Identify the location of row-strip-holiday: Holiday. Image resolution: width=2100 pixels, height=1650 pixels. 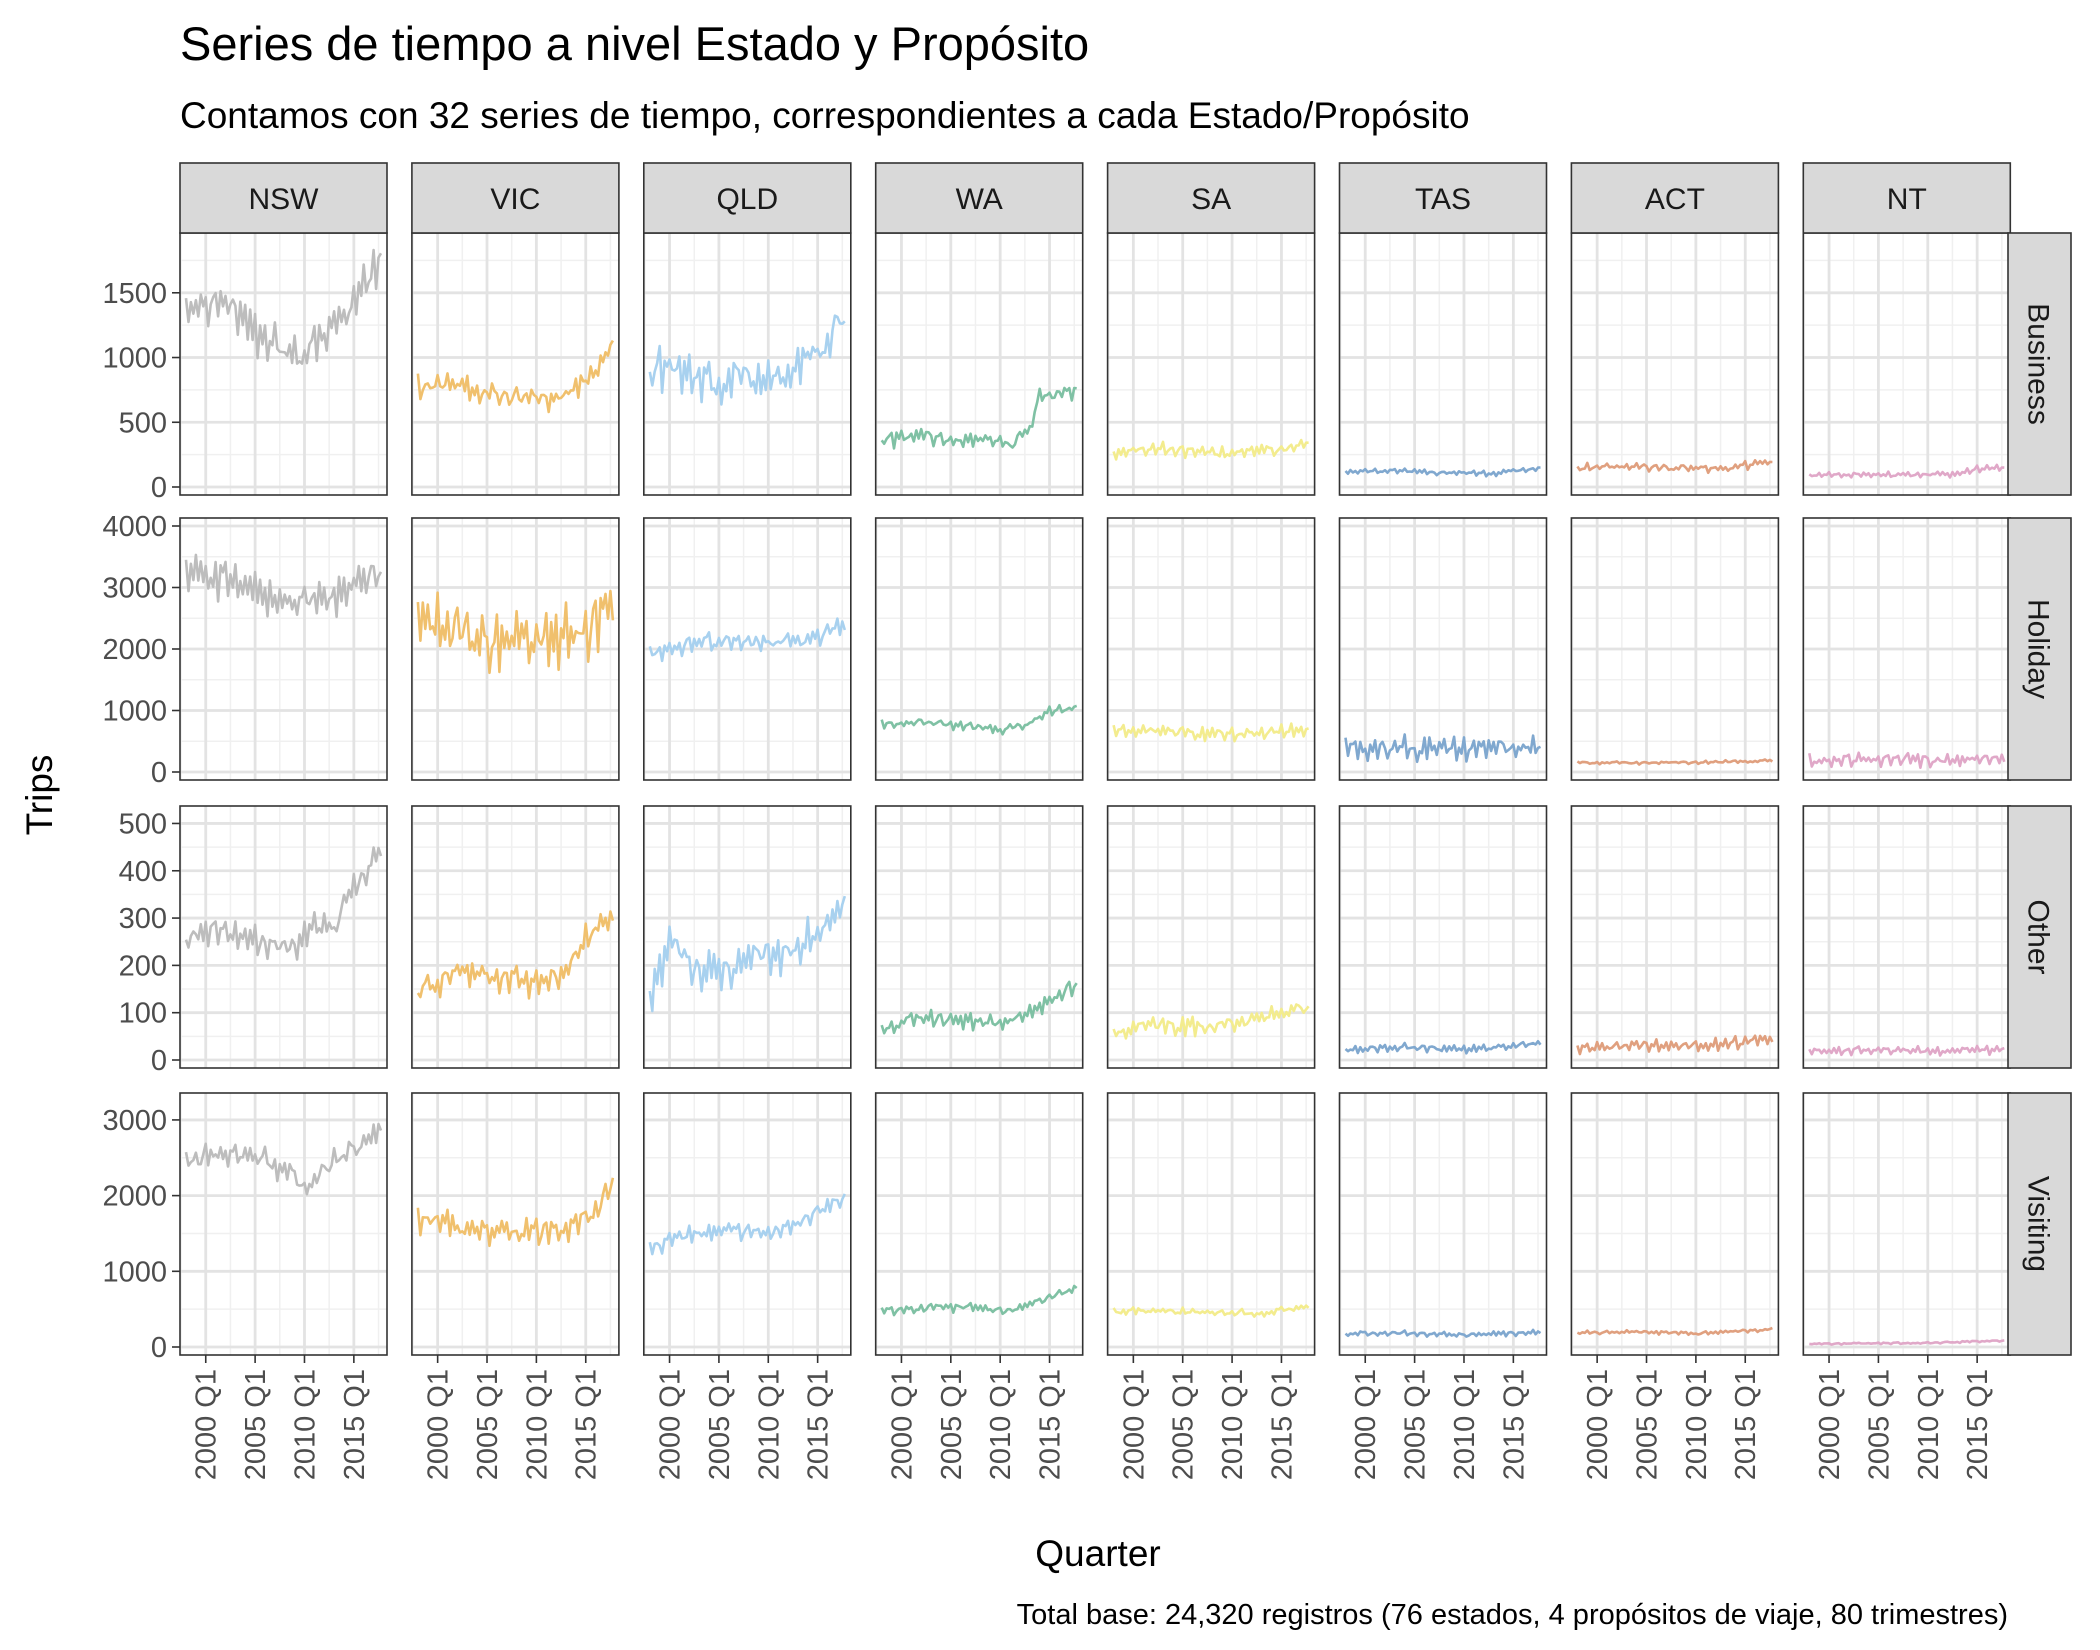
(2039, 649).